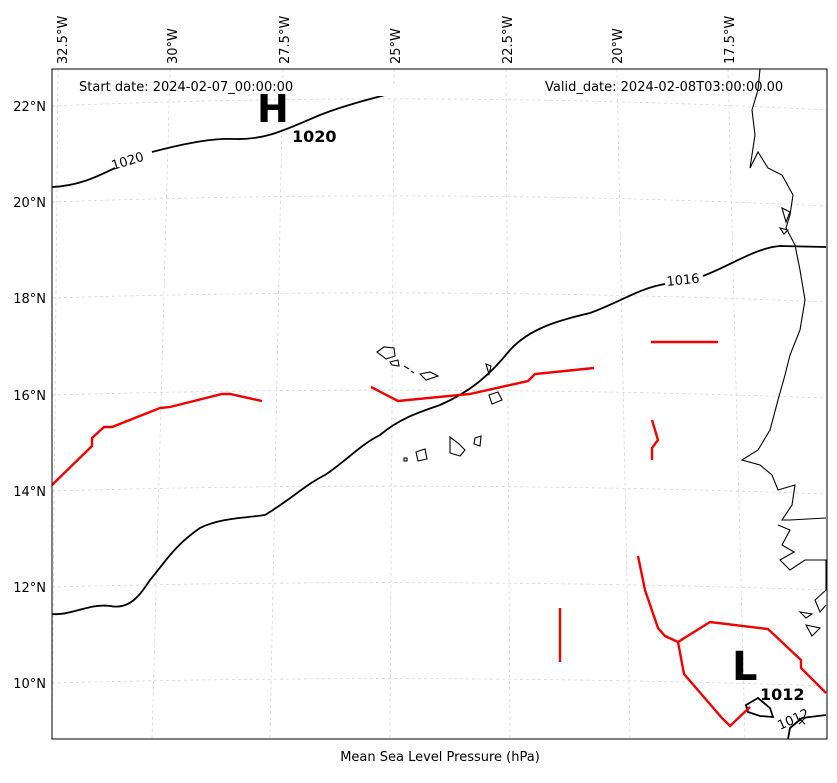 This screenshot has height=783, width=837. Describe the element at coordinates (745, 667) in the screenshot. I see `low-pressure-symbol: L` at that location.